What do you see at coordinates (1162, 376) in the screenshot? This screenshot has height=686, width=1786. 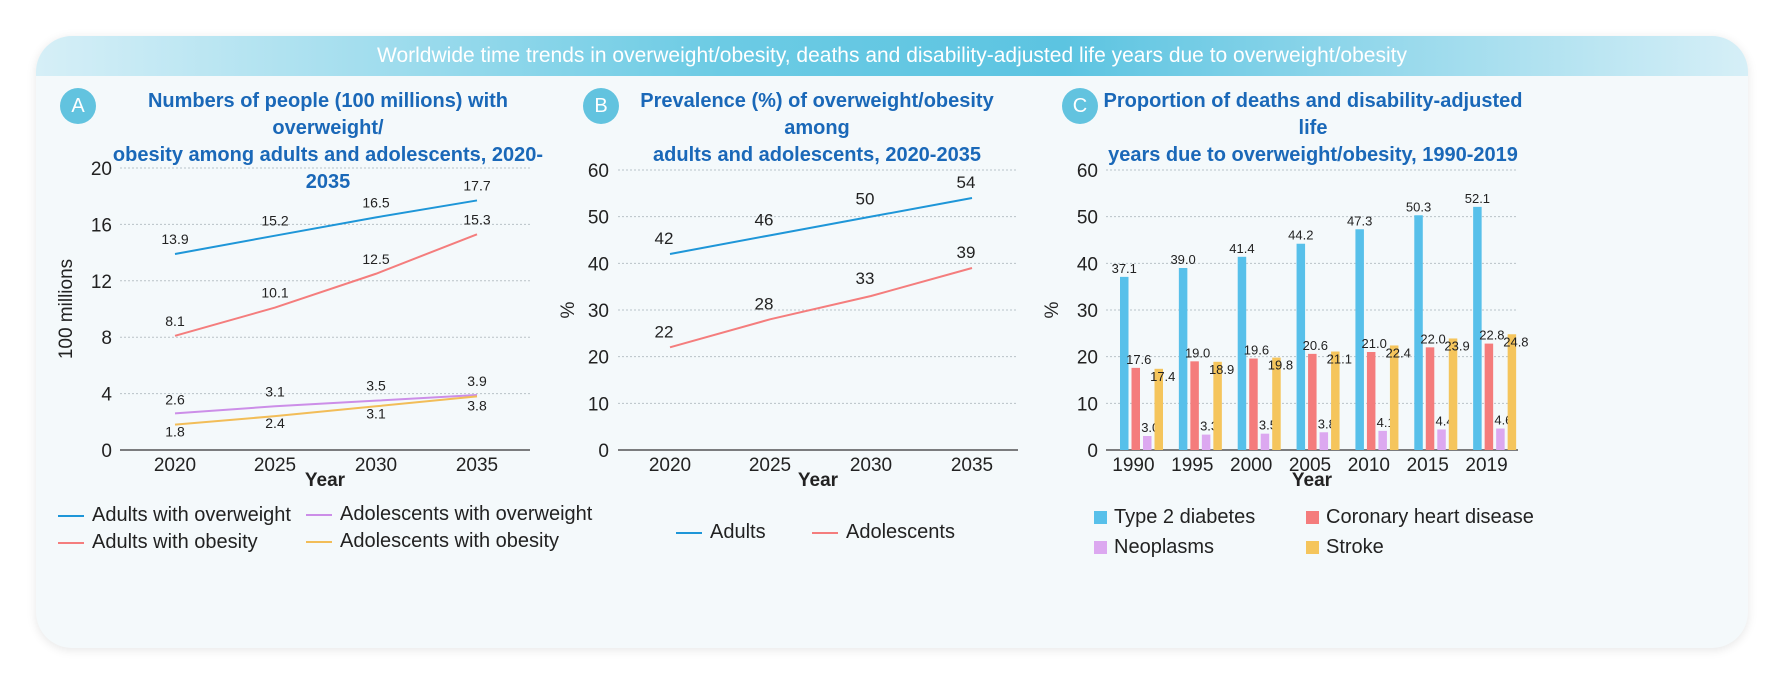 I see `data-label: 17.4` at bounding box center [1162, 376].